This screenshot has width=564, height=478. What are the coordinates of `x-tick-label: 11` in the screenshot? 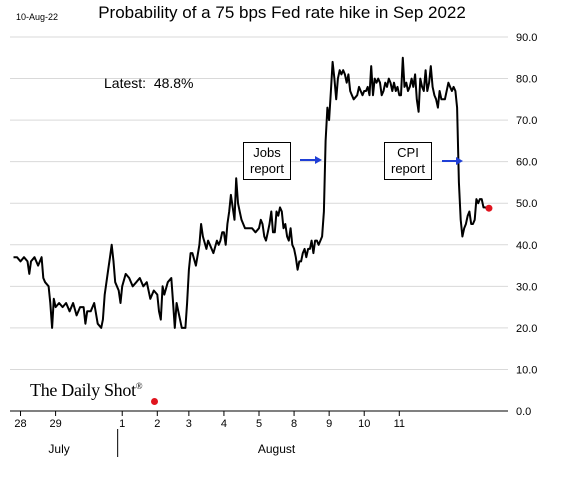 It's located at (399, 424).